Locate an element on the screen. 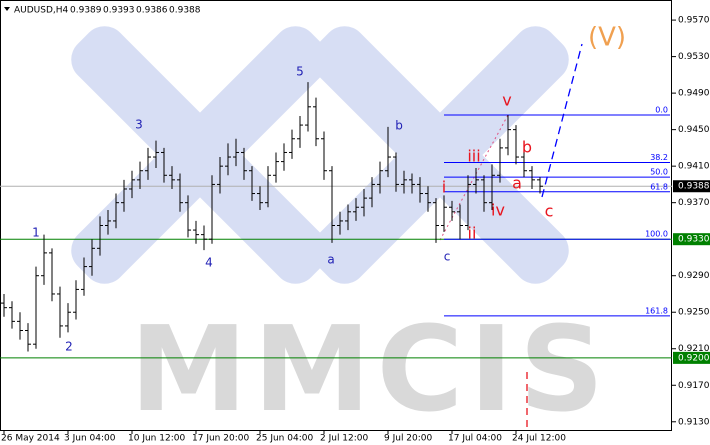  x-tick-label: 9 Jul 20:00 is located at coordinates (408, 439).